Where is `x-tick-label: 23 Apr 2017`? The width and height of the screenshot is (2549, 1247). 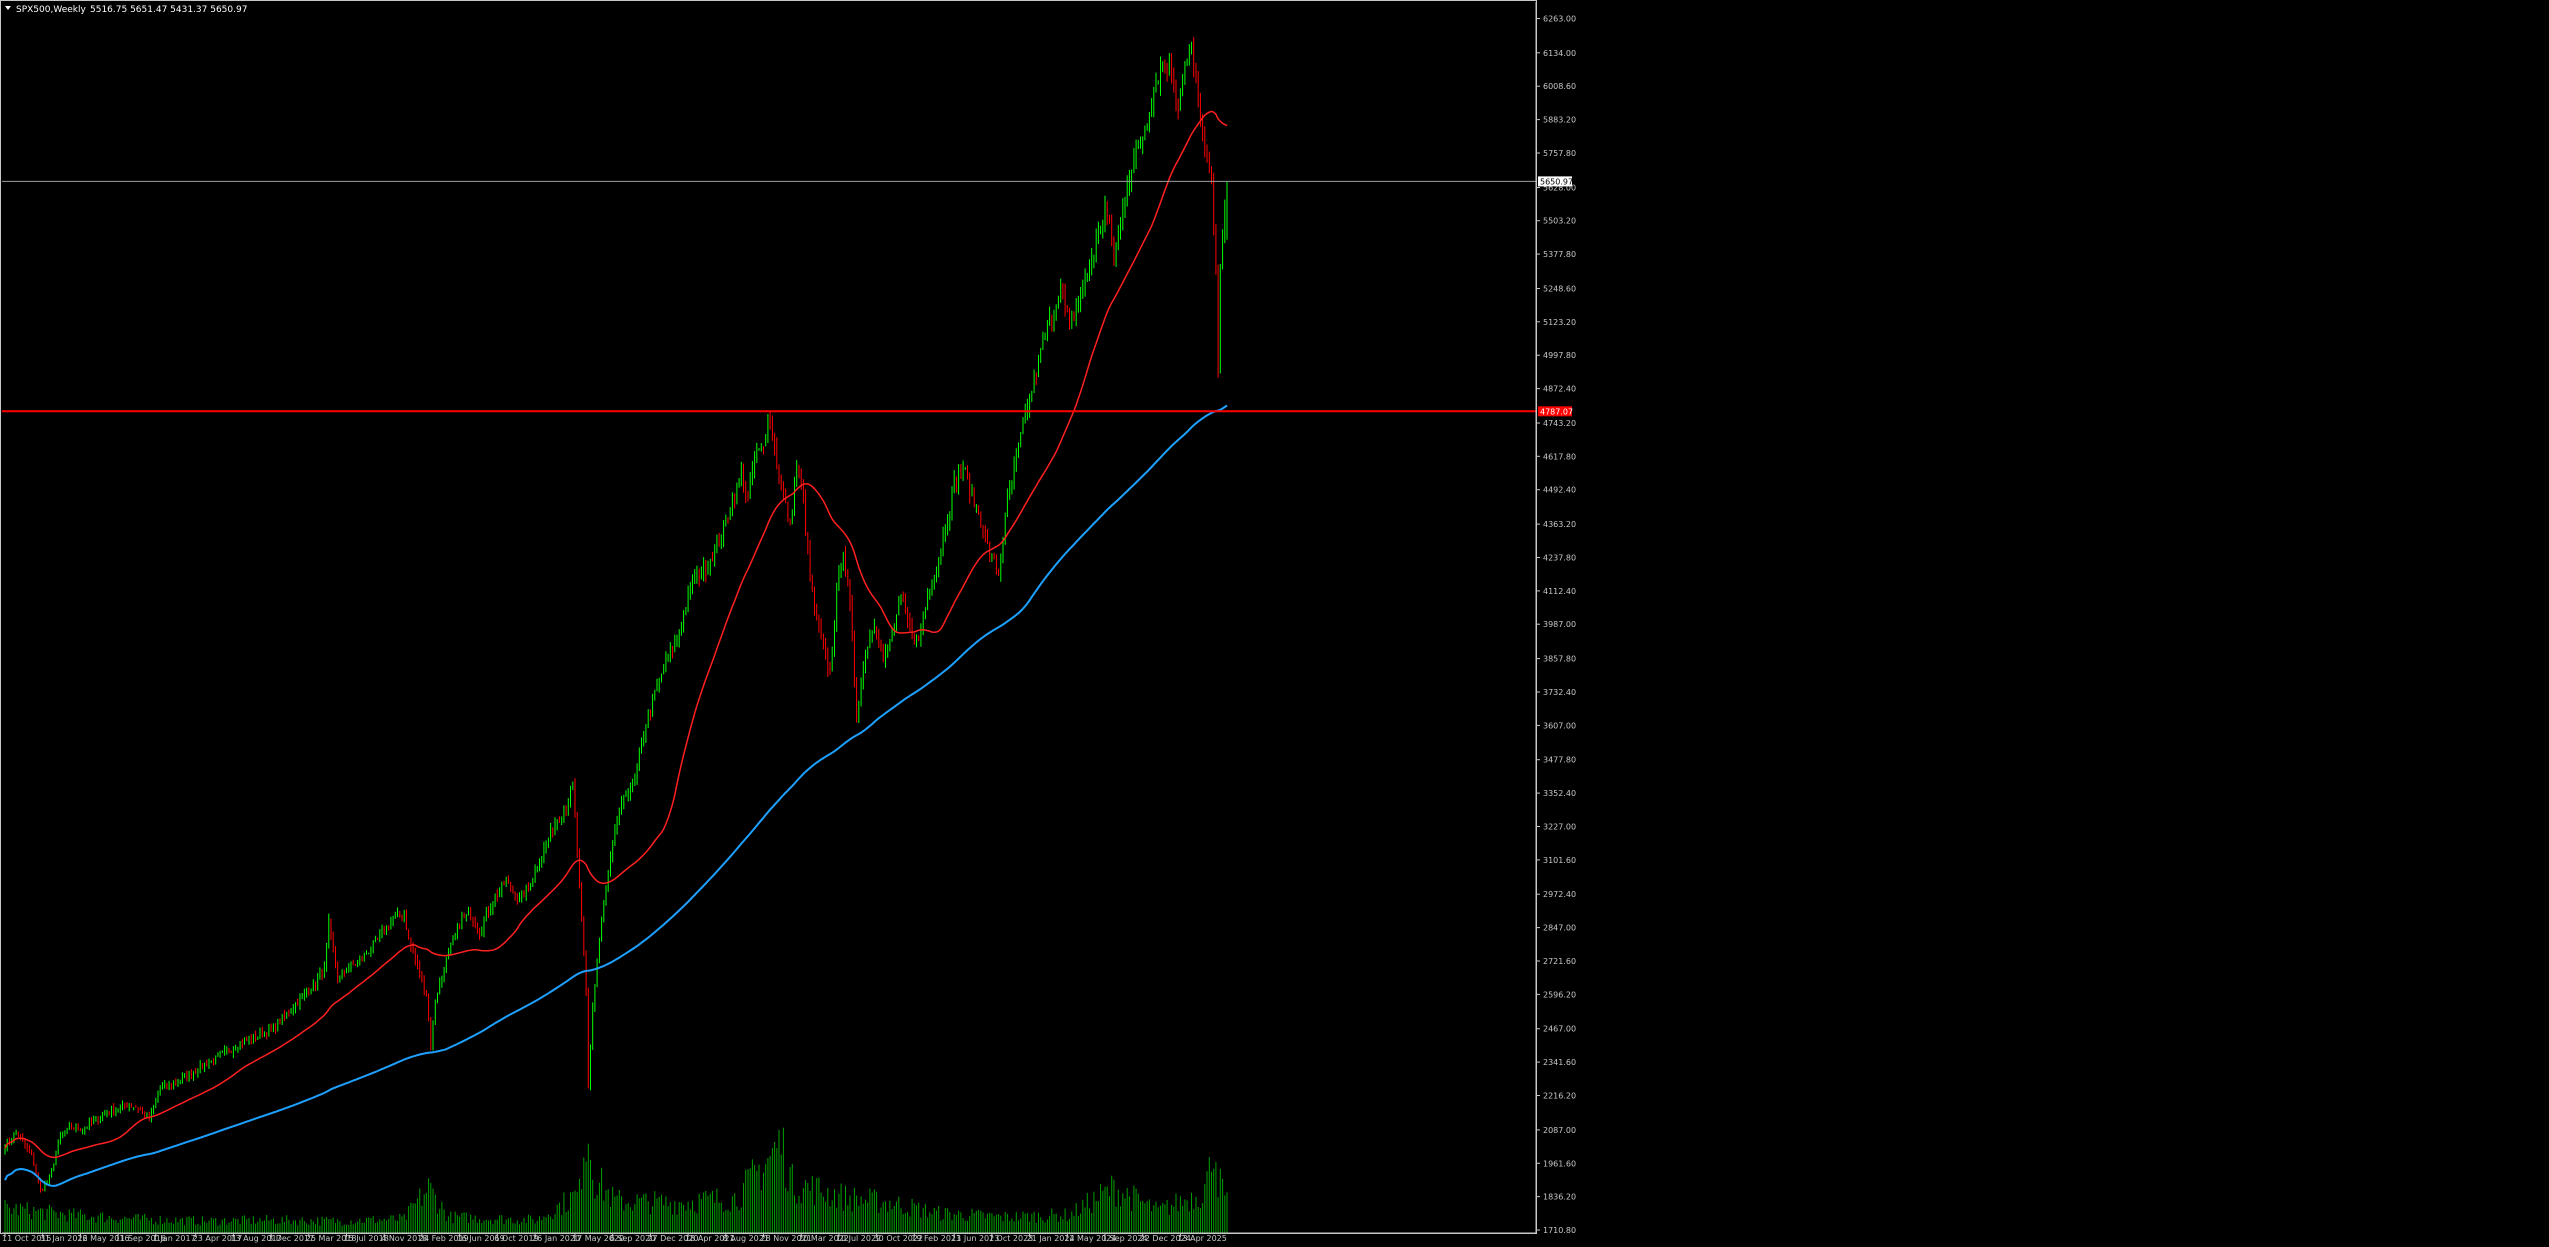
x-tick-label: 23 Apr 2017 is located at coordinates (217, 1238).